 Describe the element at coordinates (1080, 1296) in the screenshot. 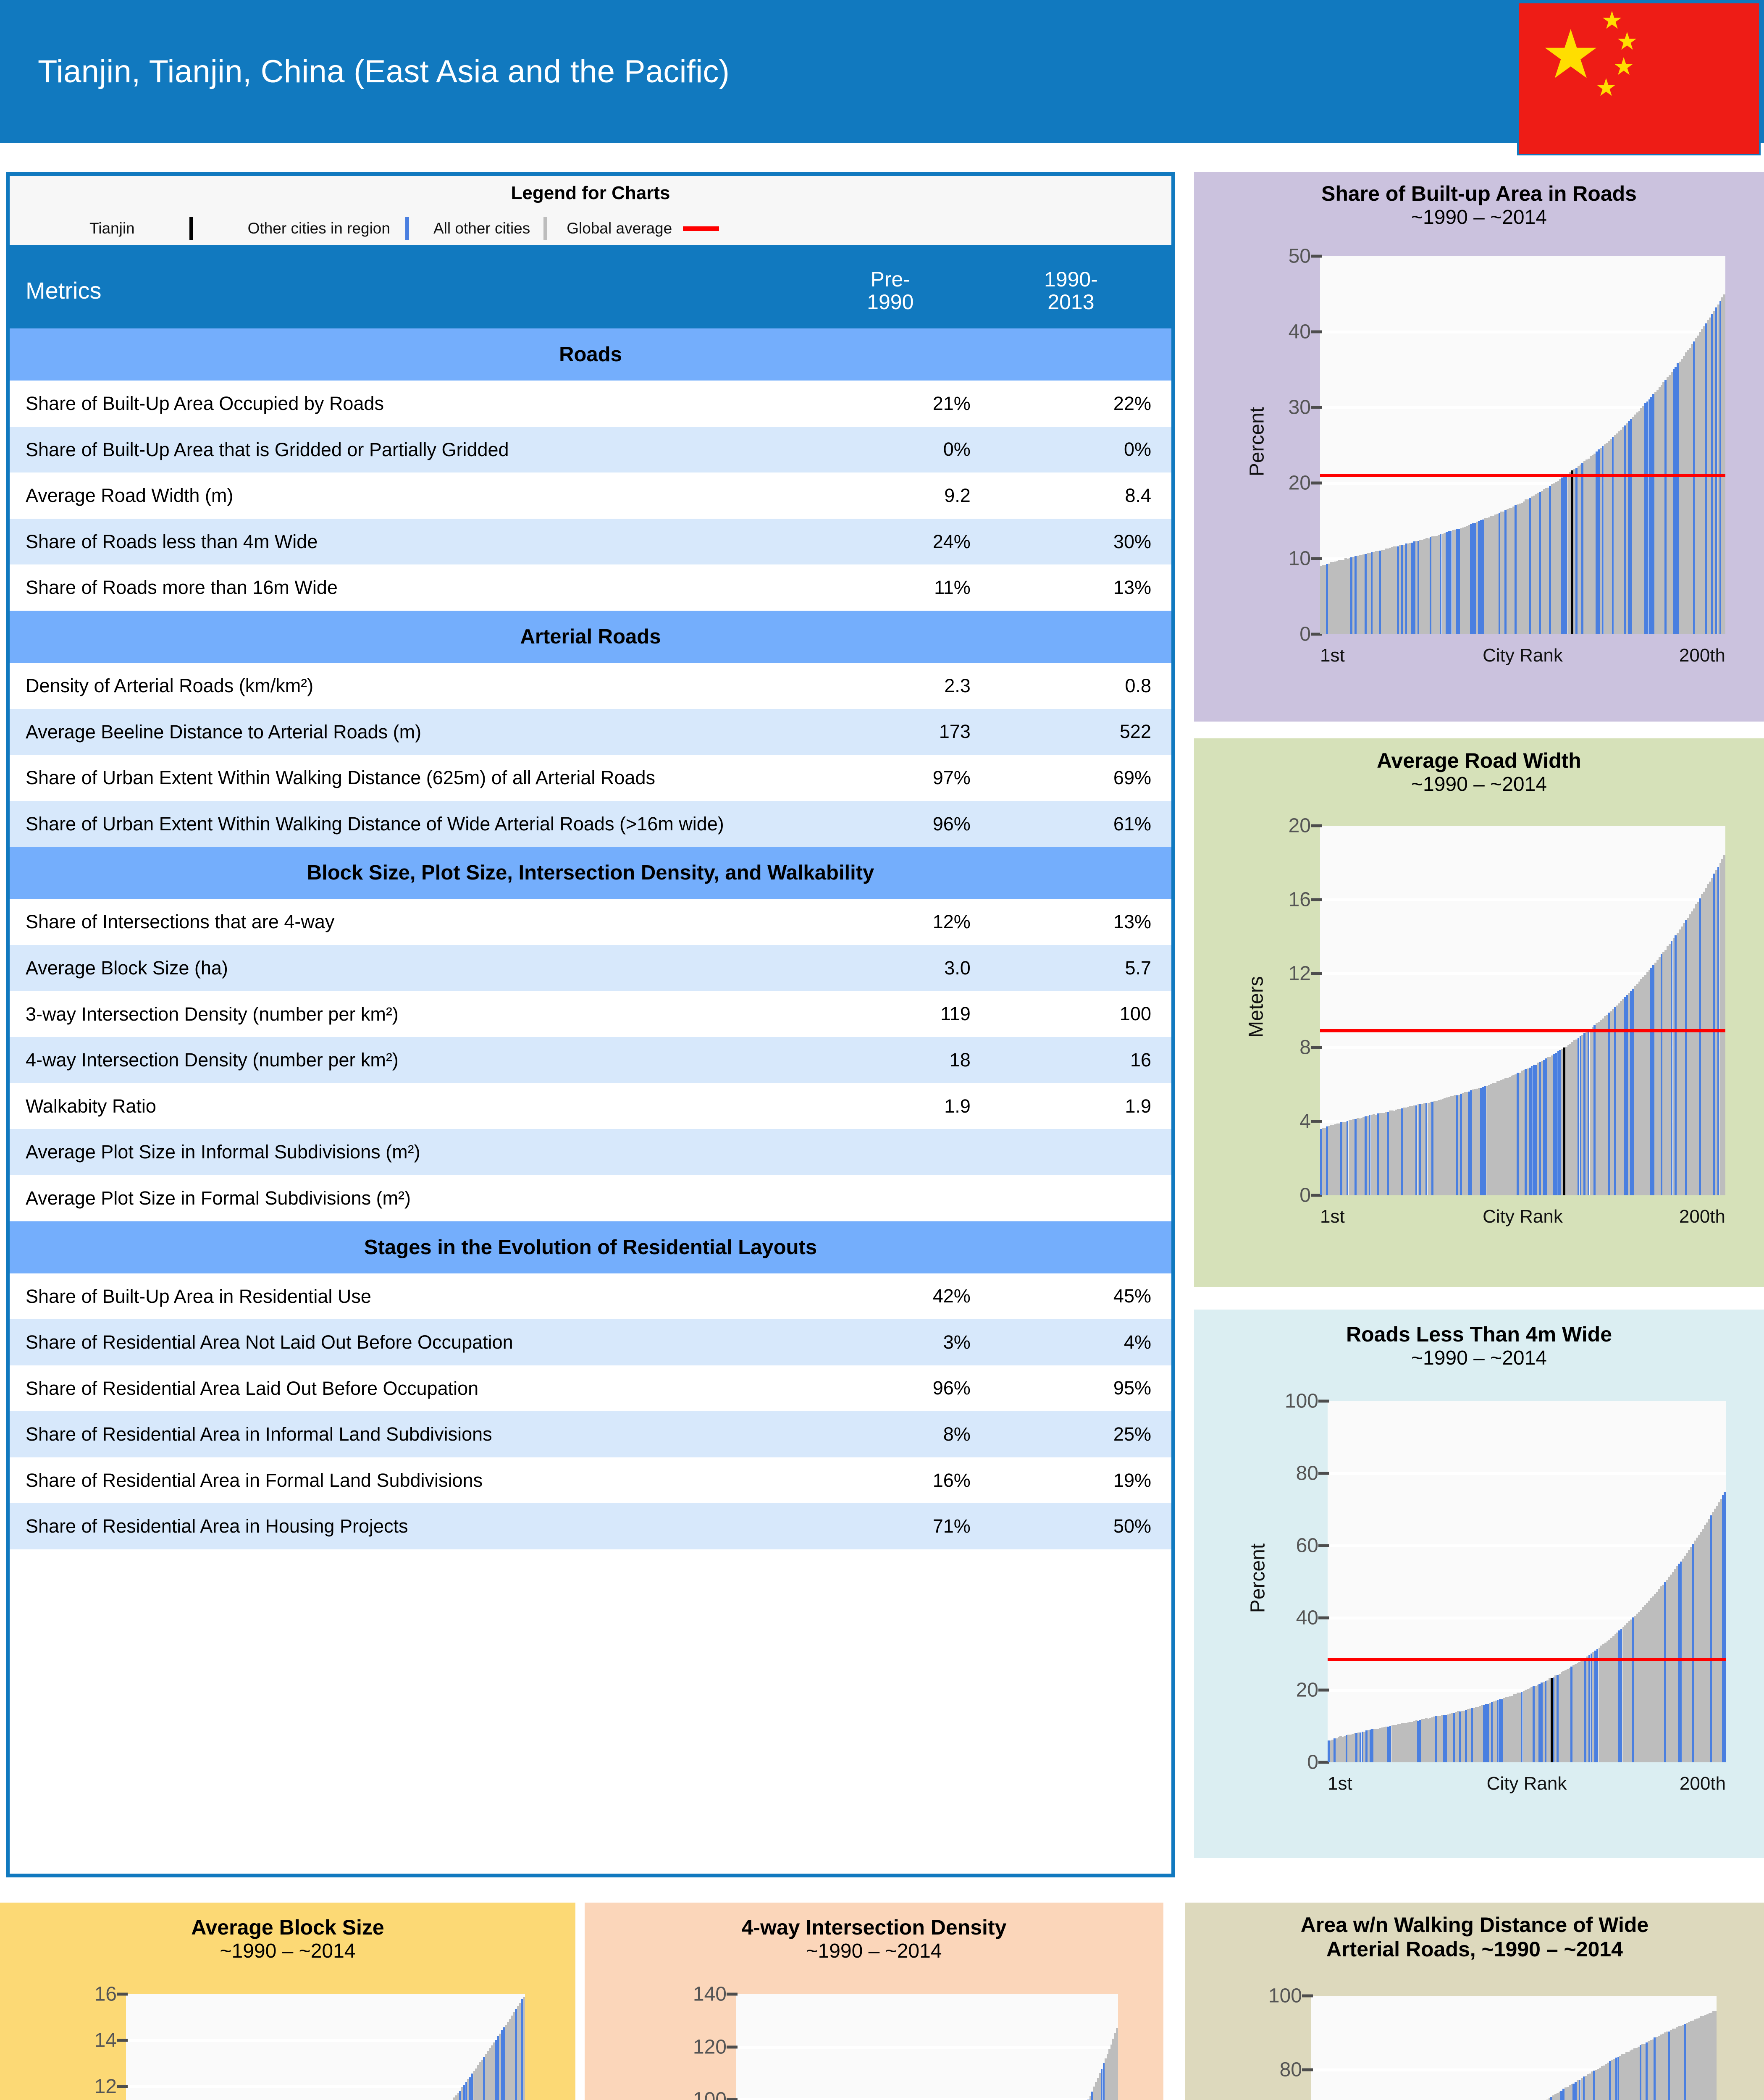

I see `row-value-1990-2013: 45%` at that location.